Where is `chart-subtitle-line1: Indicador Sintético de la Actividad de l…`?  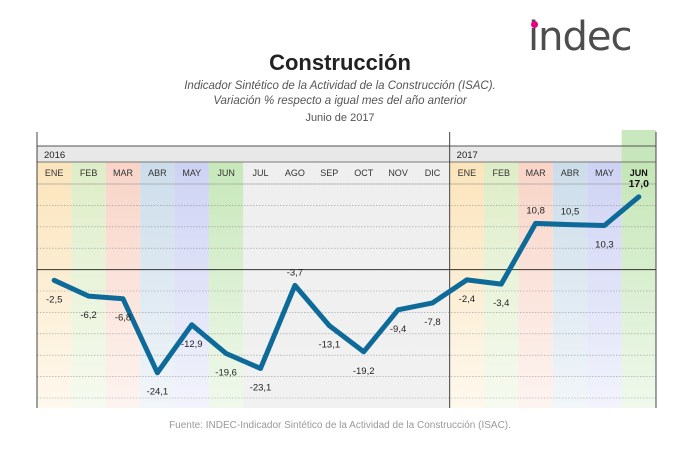 chart-subtitle-line1: Indicador Sintético de la Actividad de l… is located at coordinates (340, 86).